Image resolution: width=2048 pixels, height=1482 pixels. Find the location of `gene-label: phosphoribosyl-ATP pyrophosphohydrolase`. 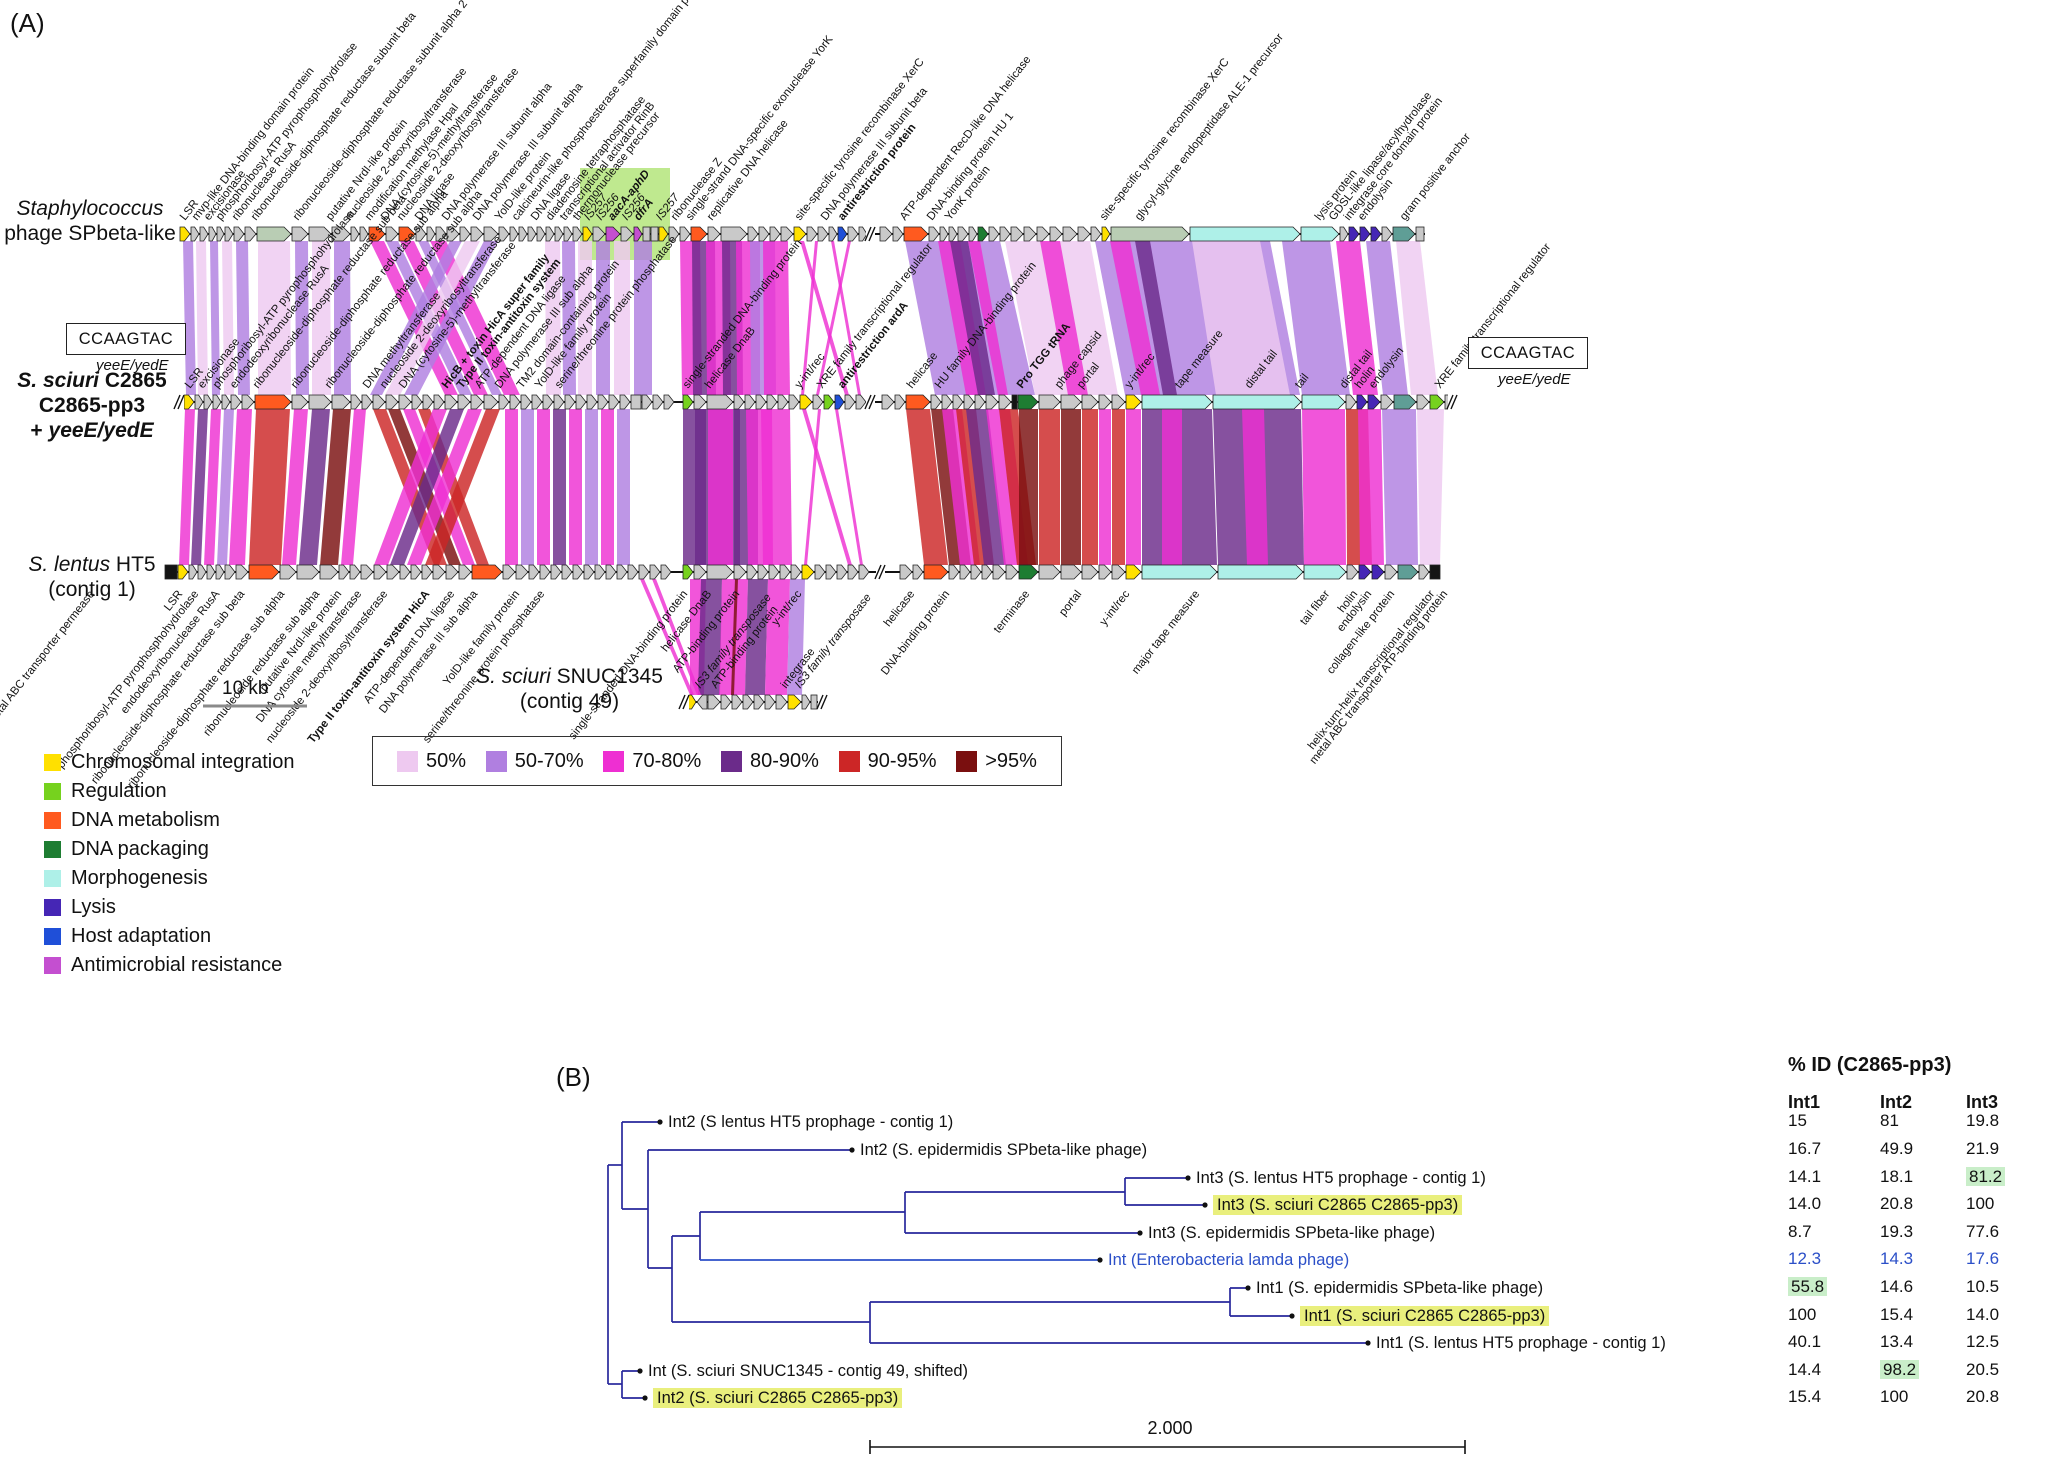

gene-label: phosphoribosyl-ATP pyrophosphohydrolase is located at coordinates (287, 131).